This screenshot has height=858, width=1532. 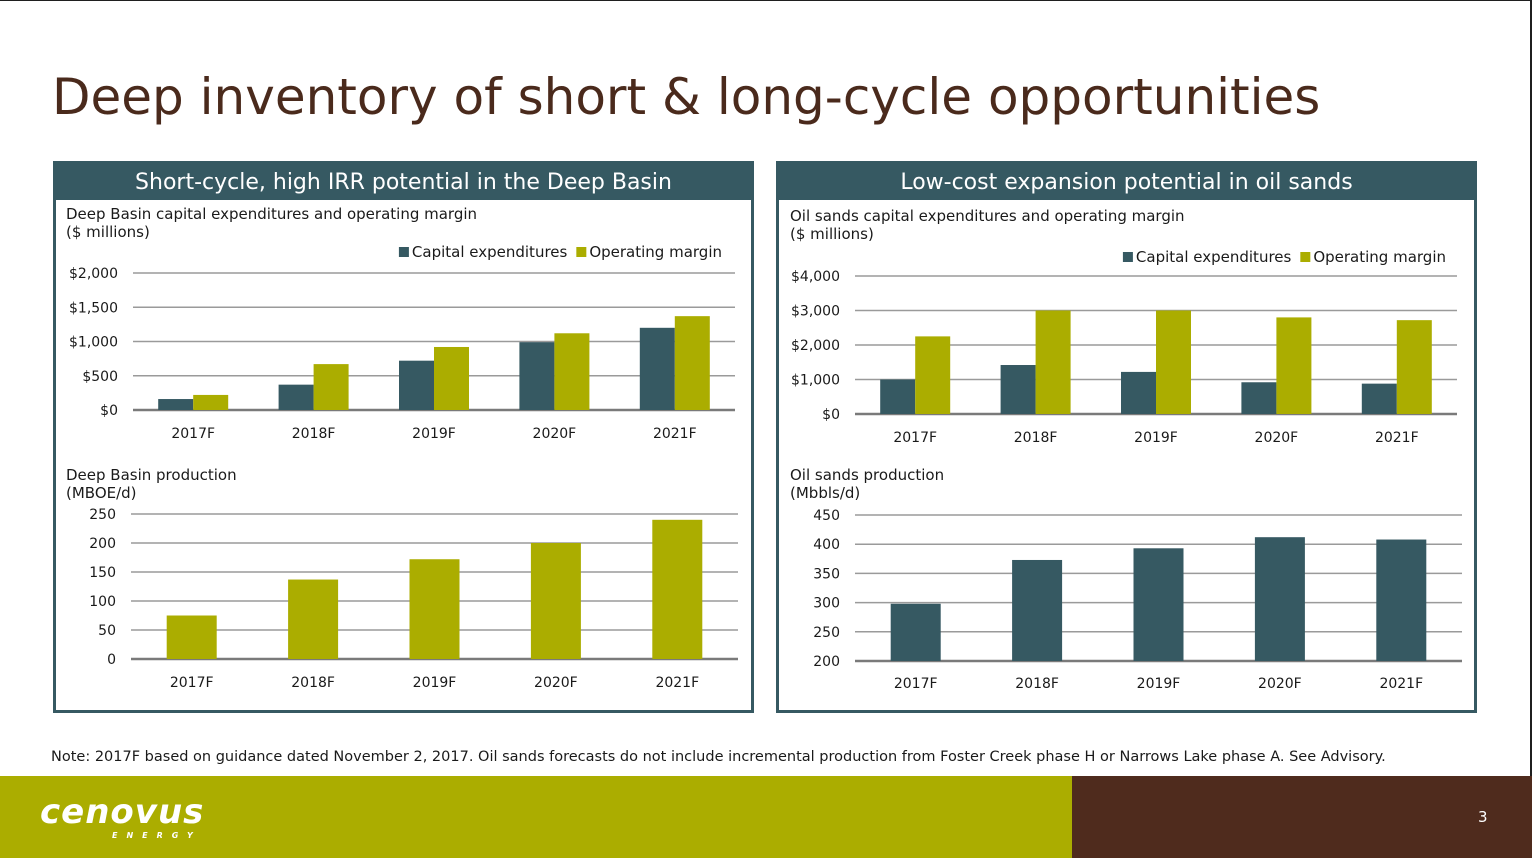 What do you see at coordinates (108, 232) in the screenshot?
I see `chart1-title-line-2: ($ millions)` at bounding box center [108, 232].